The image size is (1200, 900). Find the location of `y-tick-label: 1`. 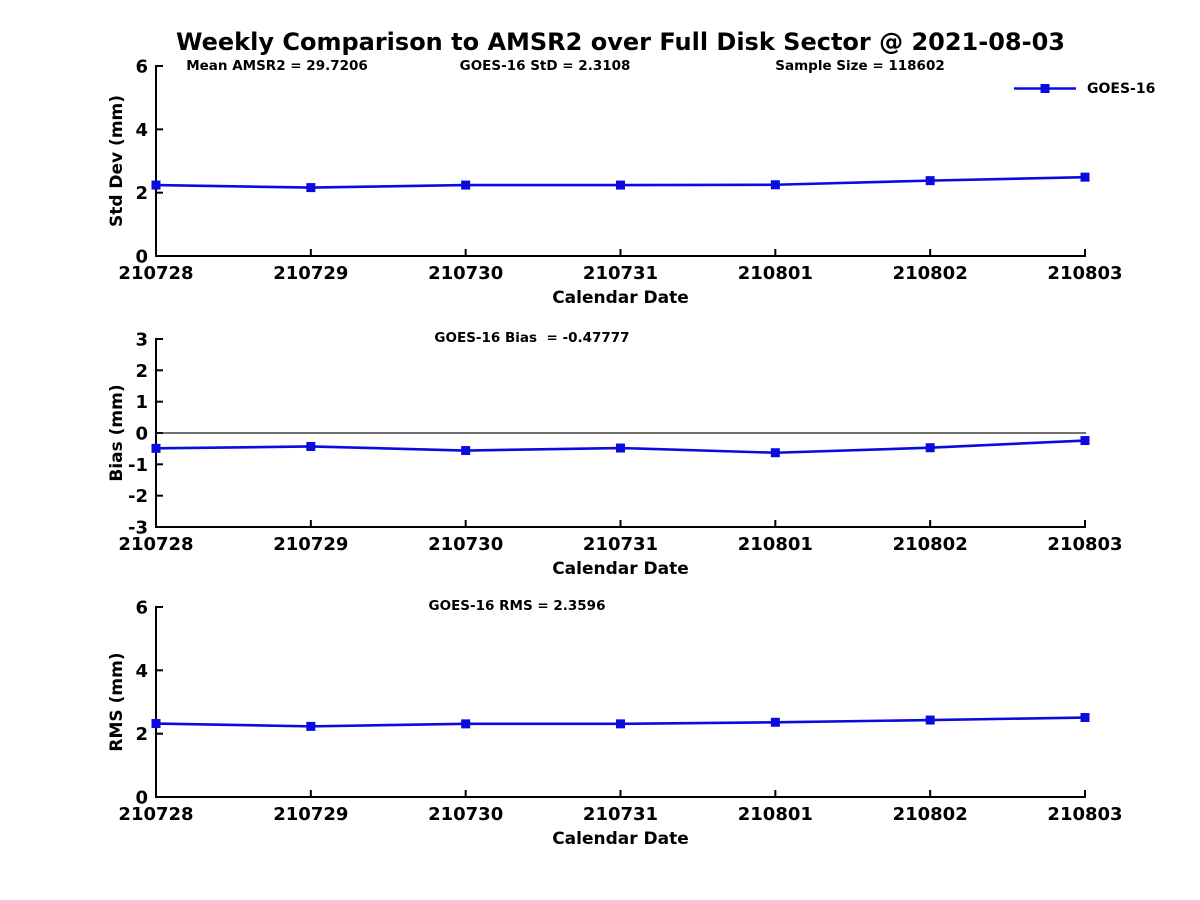

y-tick-label: 1 is located at coordinates (141, 402).